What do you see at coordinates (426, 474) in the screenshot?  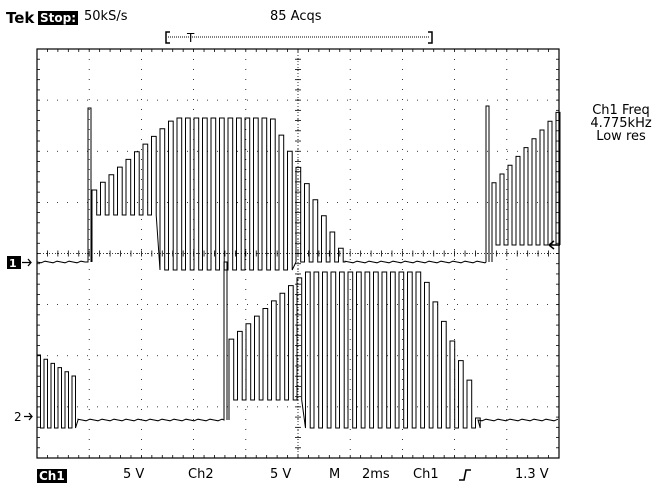 I see `trigger-source: Ch1` at bounding box center [426, 474].